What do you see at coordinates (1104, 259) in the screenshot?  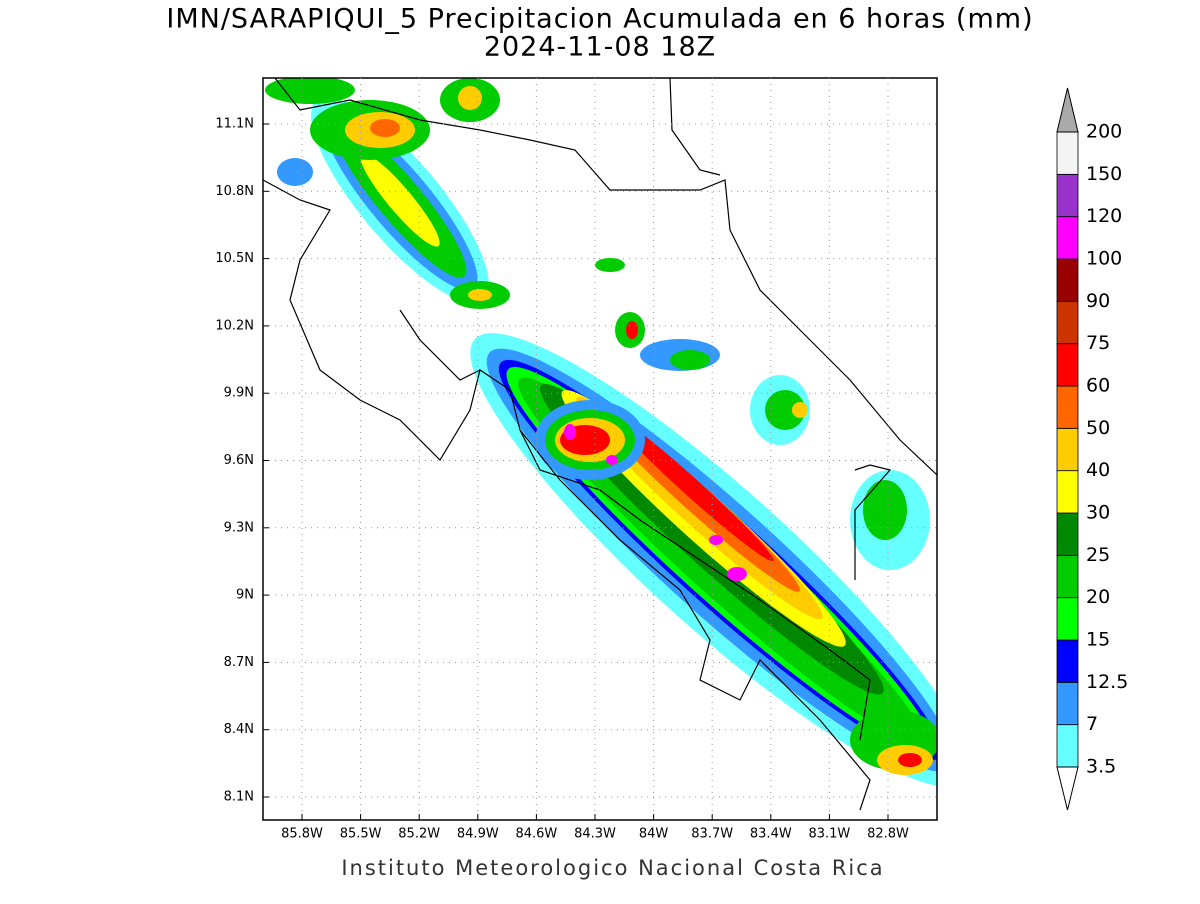 I see `colorbar-label: 100` at bounding box center [1104, 259].